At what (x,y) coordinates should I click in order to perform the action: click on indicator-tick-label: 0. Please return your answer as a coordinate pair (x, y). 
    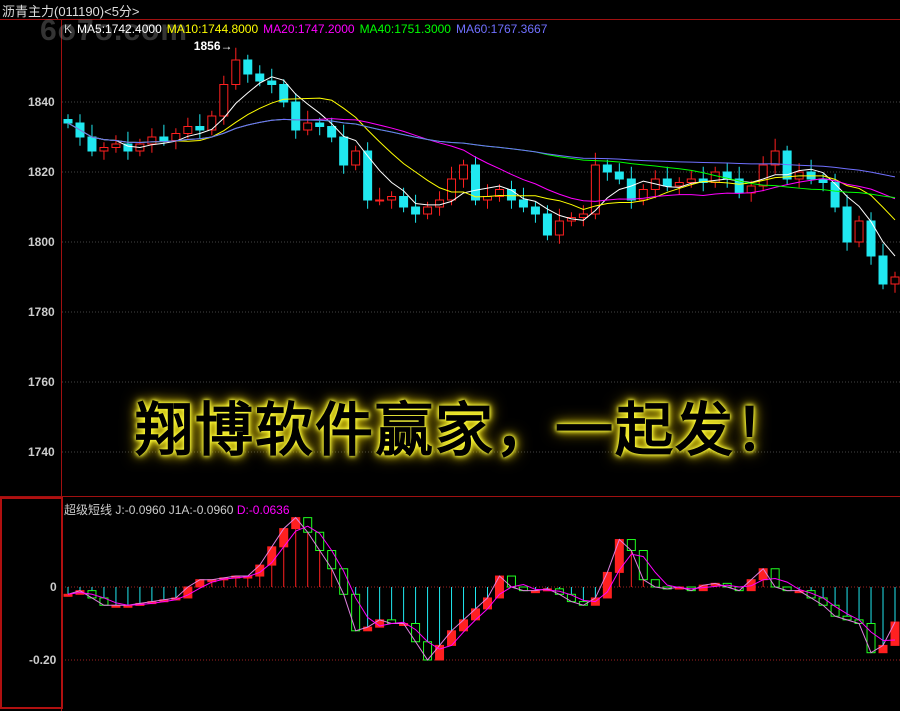
    Looking at the image, I should click on (53, 587).